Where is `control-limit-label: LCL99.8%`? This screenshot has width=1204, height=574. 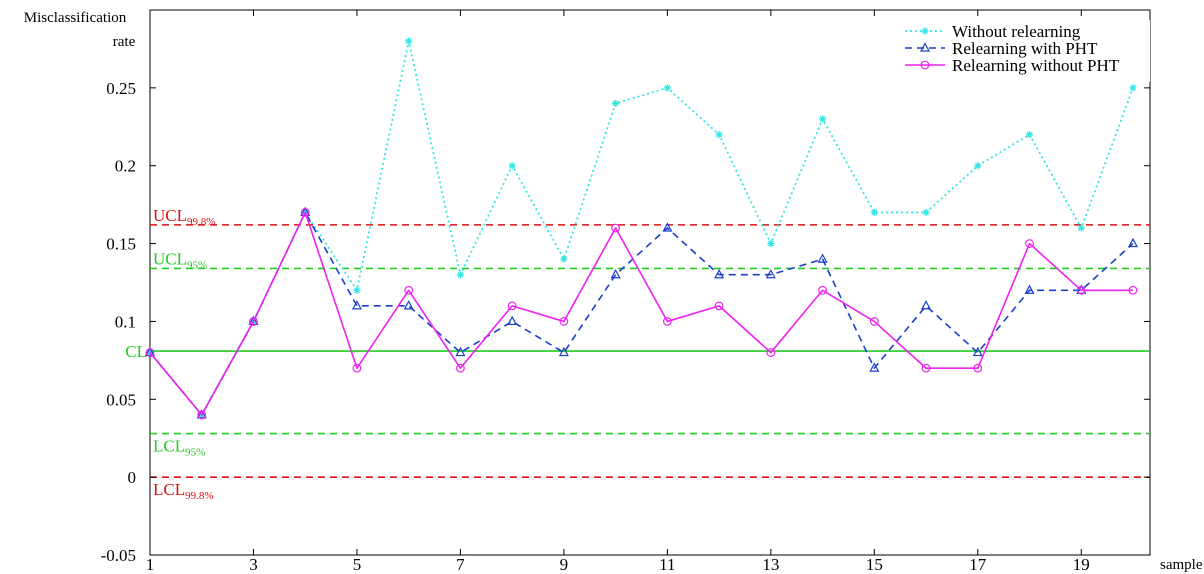
control-limit-label: LCL99.8% is located at coordinates (183, 491).